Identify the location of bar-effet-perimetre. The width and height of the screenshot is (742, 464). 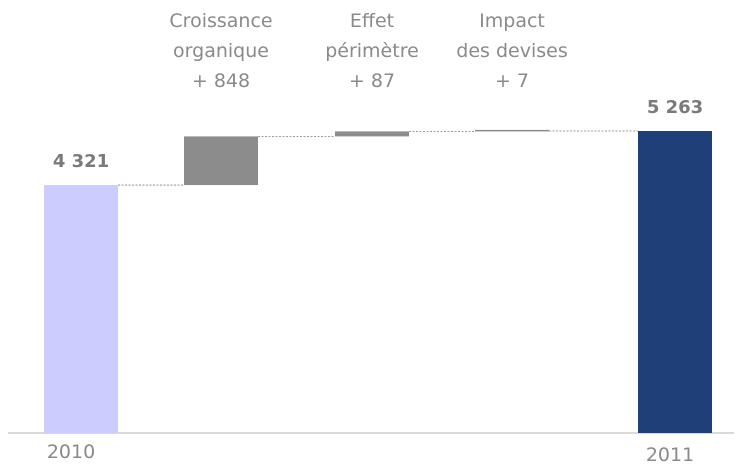
(372, 134).